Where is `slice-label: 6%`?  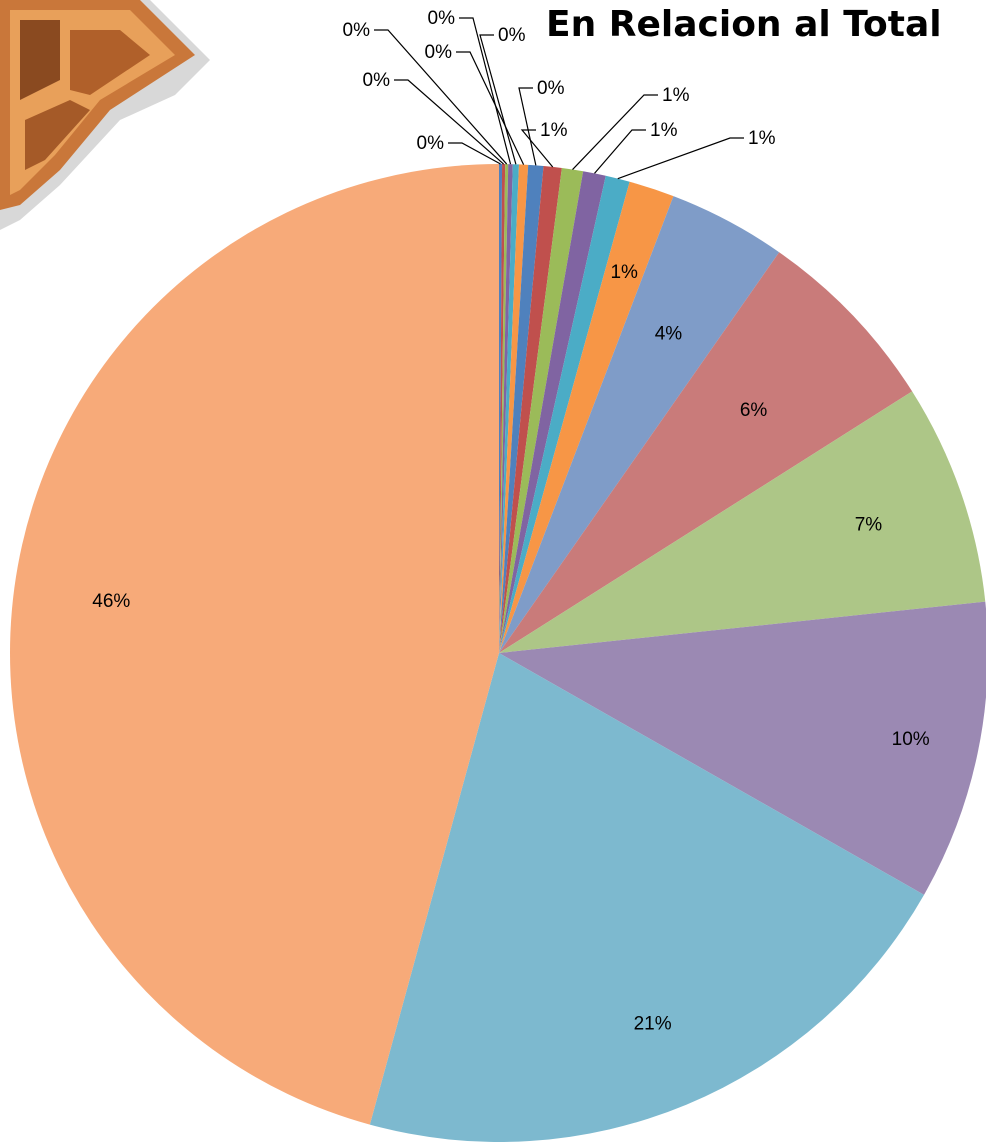
slice-label: 6% is located at coordinates (754, 410).